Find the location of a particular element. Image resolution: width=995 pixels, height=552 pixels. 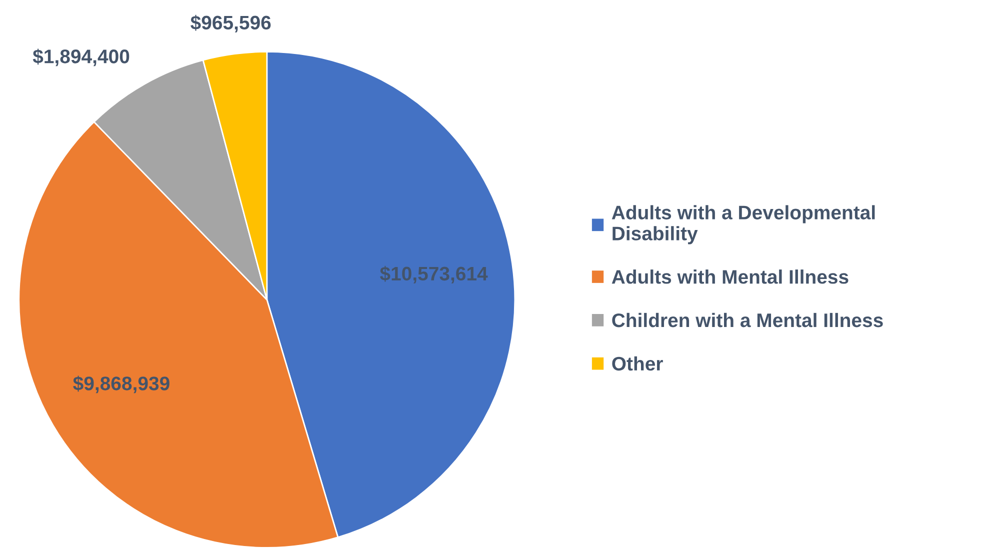

legend-label: Other is located at coordinates (637, 363).